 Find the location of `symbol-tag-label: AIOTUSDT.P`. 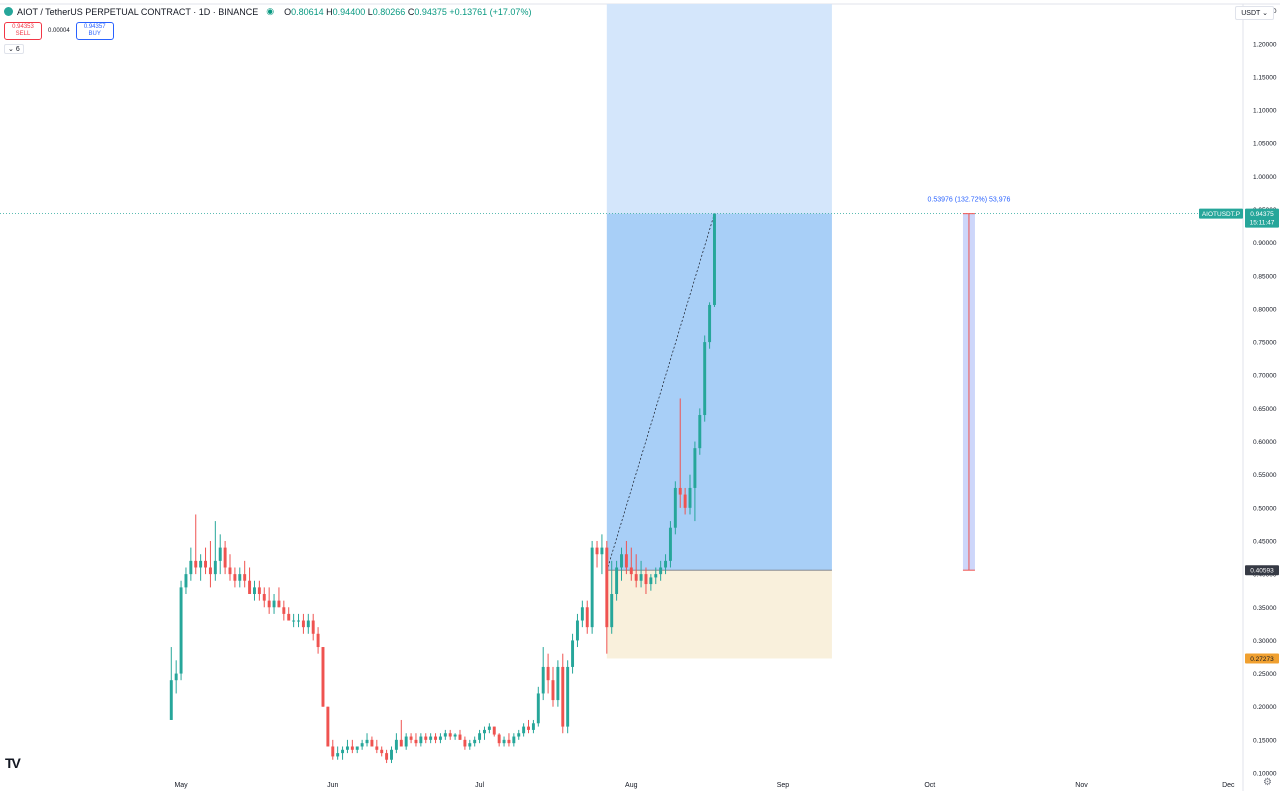

symbol-tag-label: AIOTUSDT.P is located at coordinates (1221, 214).